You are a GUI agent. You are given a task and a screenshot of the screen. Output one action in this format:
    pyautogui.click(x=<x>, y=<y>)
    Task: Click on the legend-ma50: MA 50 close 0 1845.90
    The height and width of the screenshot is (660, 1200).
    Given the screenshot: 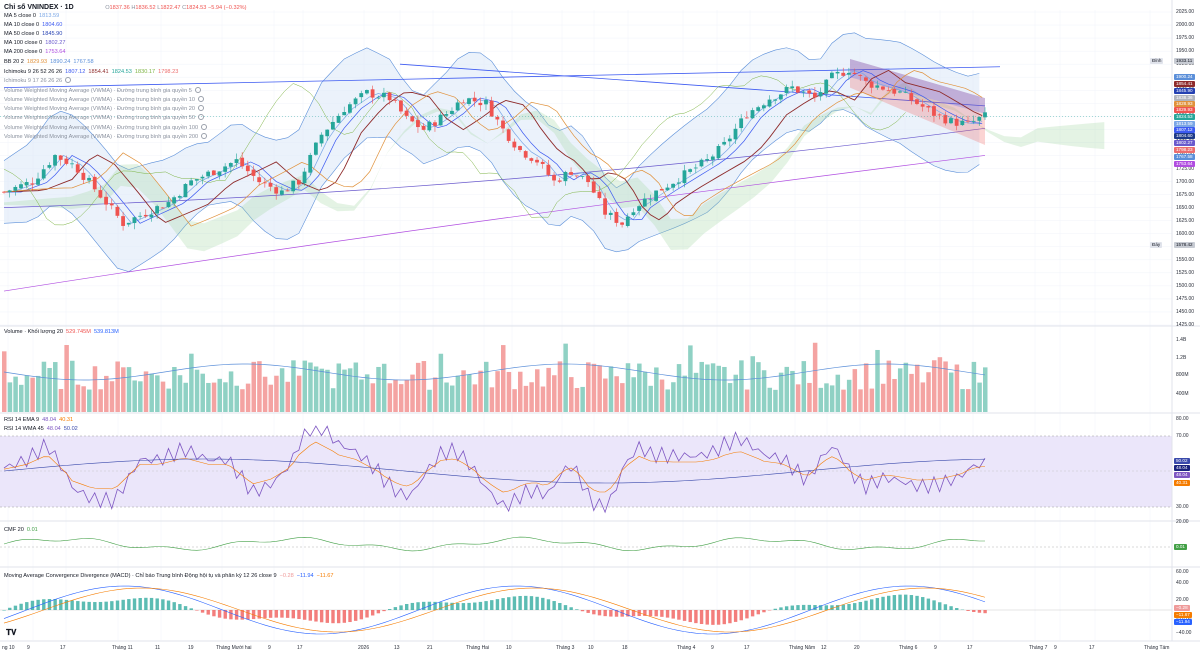 What is the action you would take?
    pyautogui.click(x=33, y=34)
    